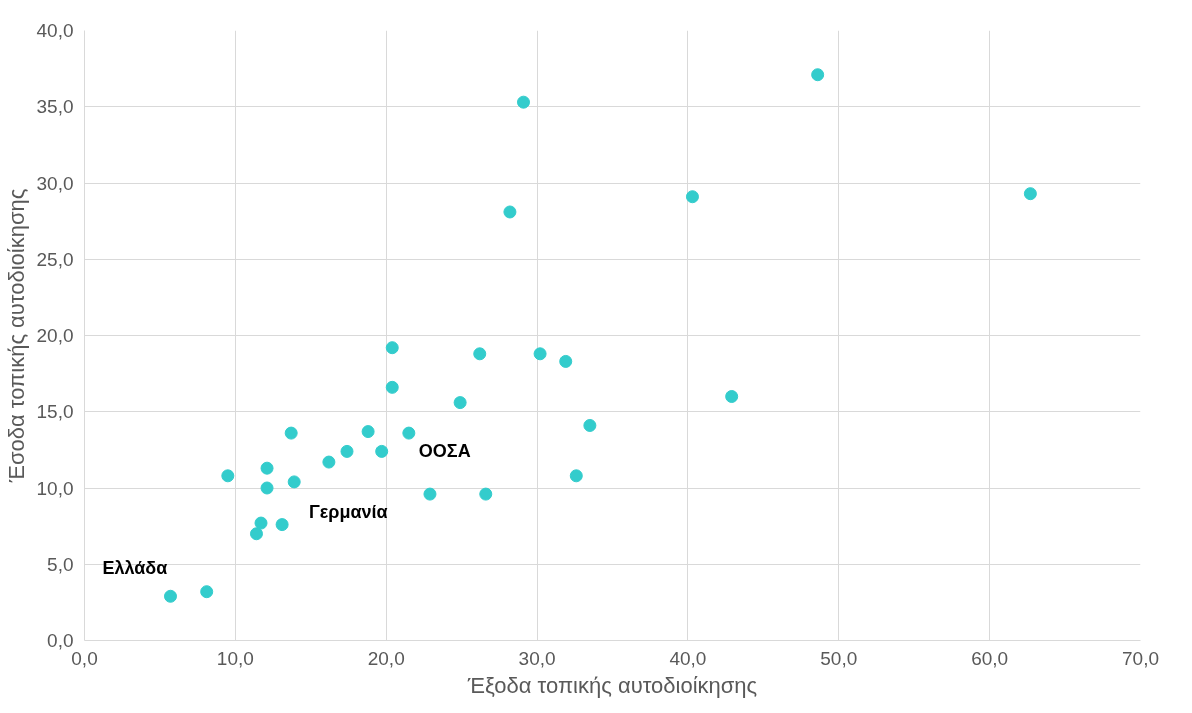 Image resolution: width=1192 pixels, height=713 pixels. Describe the element at coordinates (55, 488) in the screenshot. I see `y-tick-label: 10,0` at that location.